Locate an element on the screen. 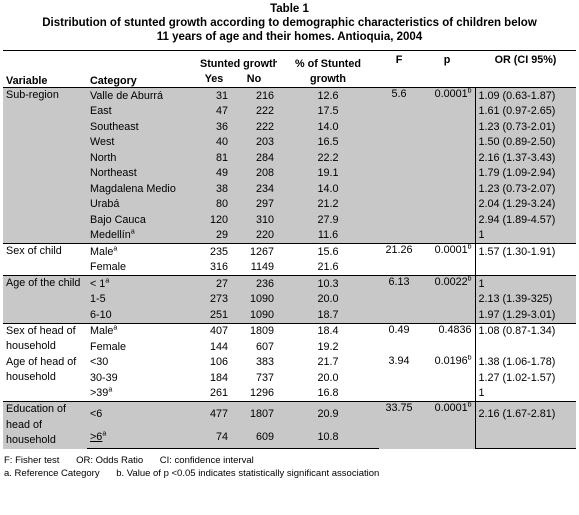  table-row: Southeast 36 222 14.0 1.23 (0.73-2.01) is located at coordinates (290, 127).